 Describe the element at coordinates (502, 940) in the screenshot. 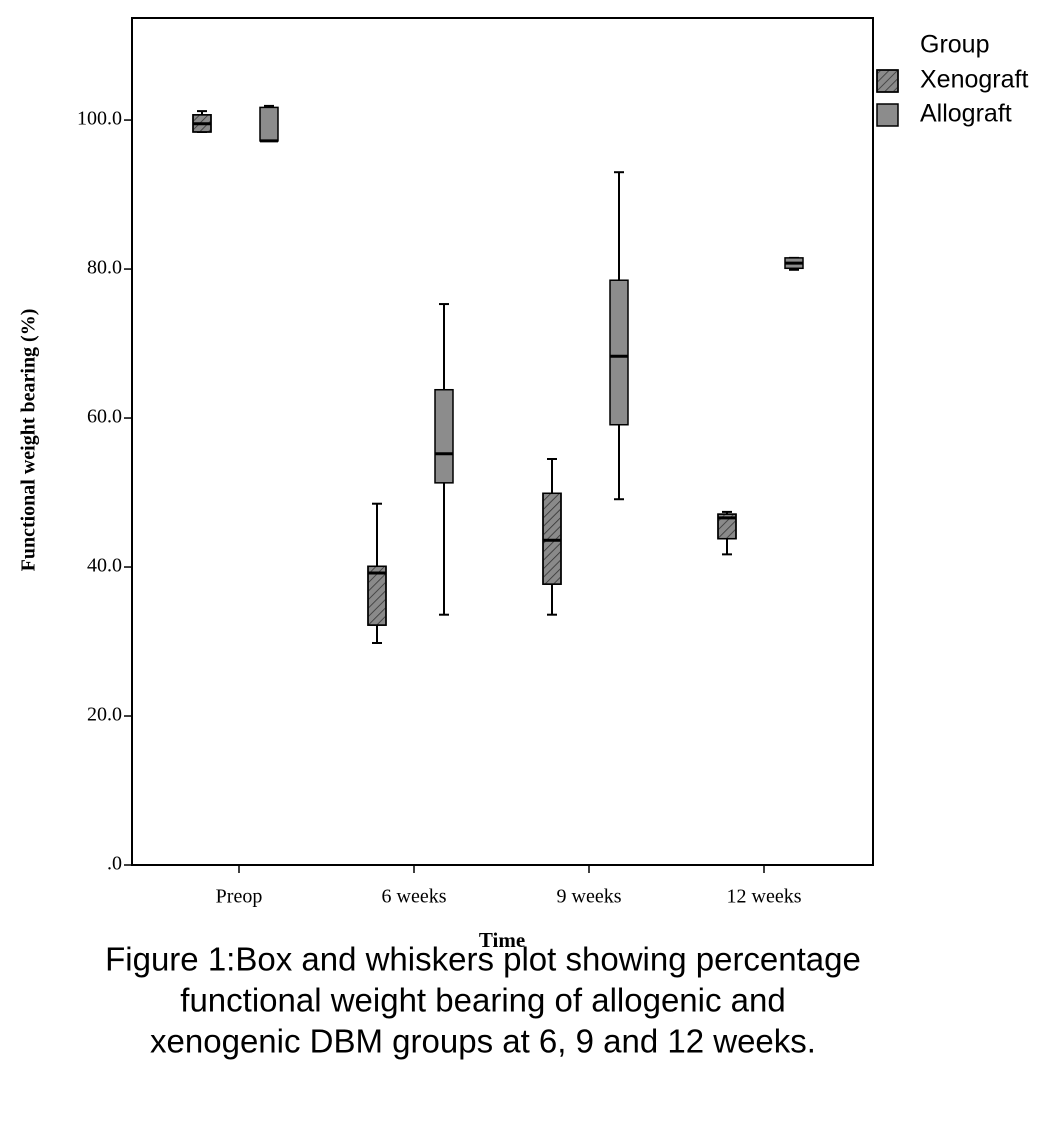

I see `x-axis-title: Time` at that location.